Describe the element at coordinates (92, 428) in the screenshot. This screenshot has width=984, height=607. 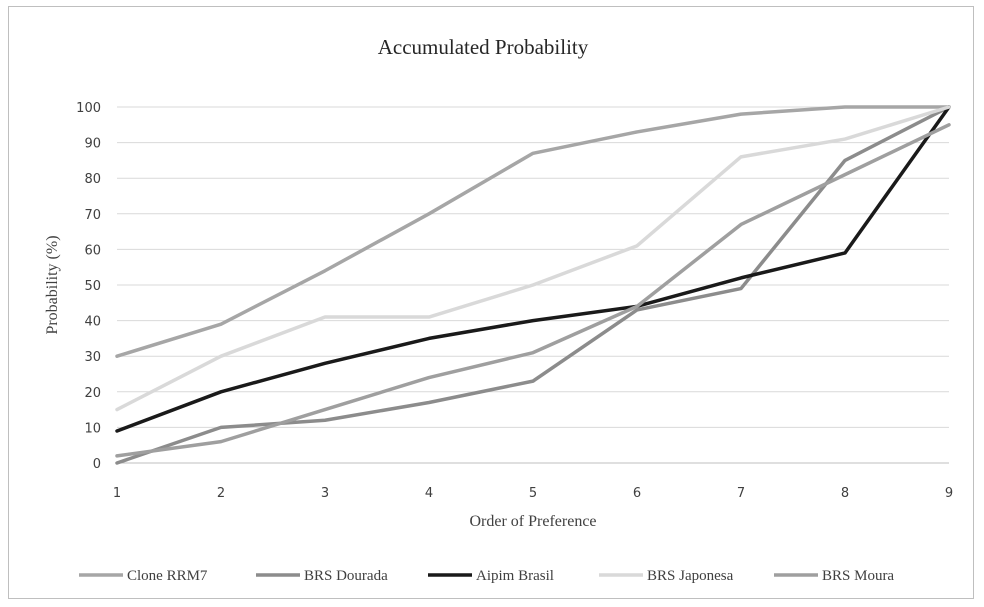
I see `y-tick-label-10: 10` at that location.